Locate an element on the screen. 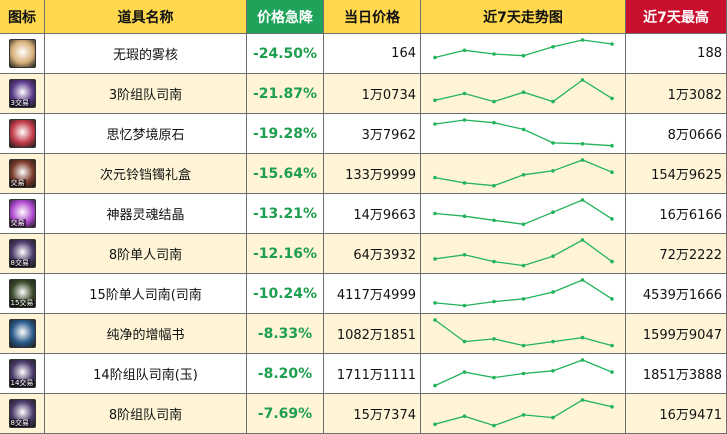 This screenshot has width=727, height=434. trade-badge: 3交易 is located at coordinates (19, 103).